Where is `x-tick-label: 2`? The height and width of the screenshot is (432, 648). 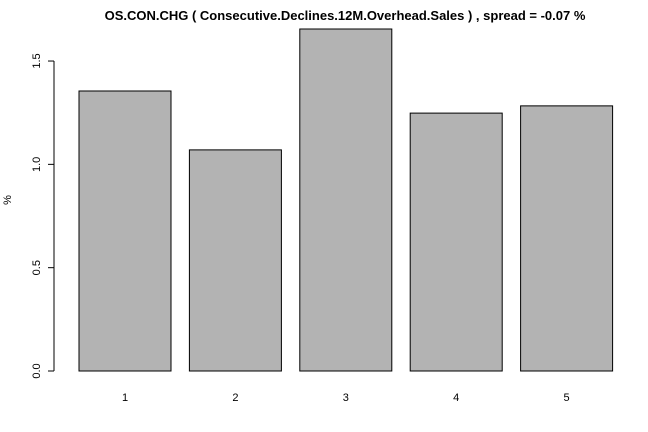 x-tick-label: 2 is located at coordinates (235, 398).